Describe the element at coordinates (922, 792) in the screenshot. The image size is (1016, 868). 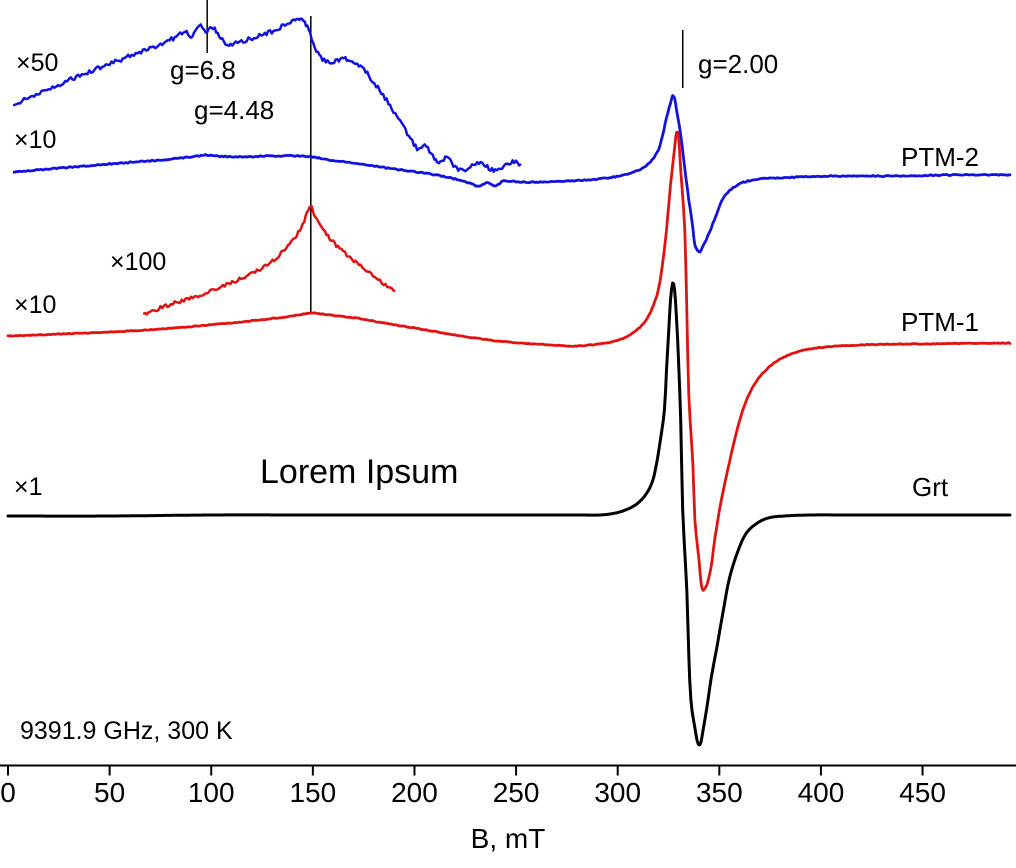
I see `x-tick-label: 450` at that location.